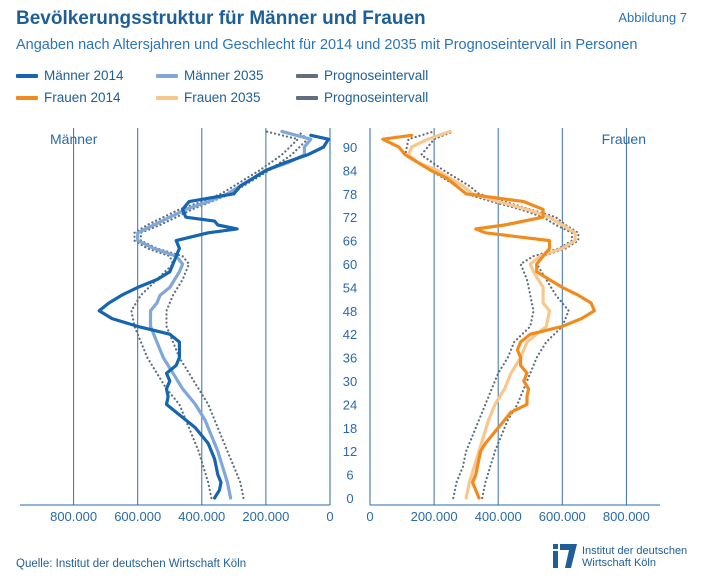  What do you see at coordinates (350, 451) in the screenshot?
I see `age-tick-label: 12` at bounding box center [350, 451].